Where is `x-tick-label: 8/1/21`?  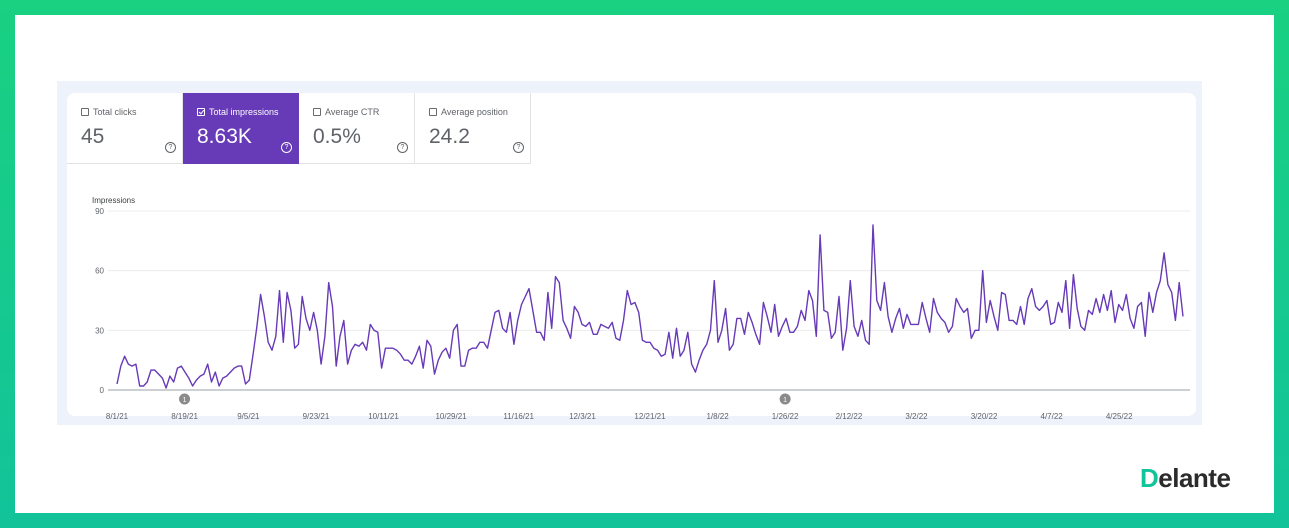
x-tick-label: 8/1/21 is located at coordinates (117, 416).